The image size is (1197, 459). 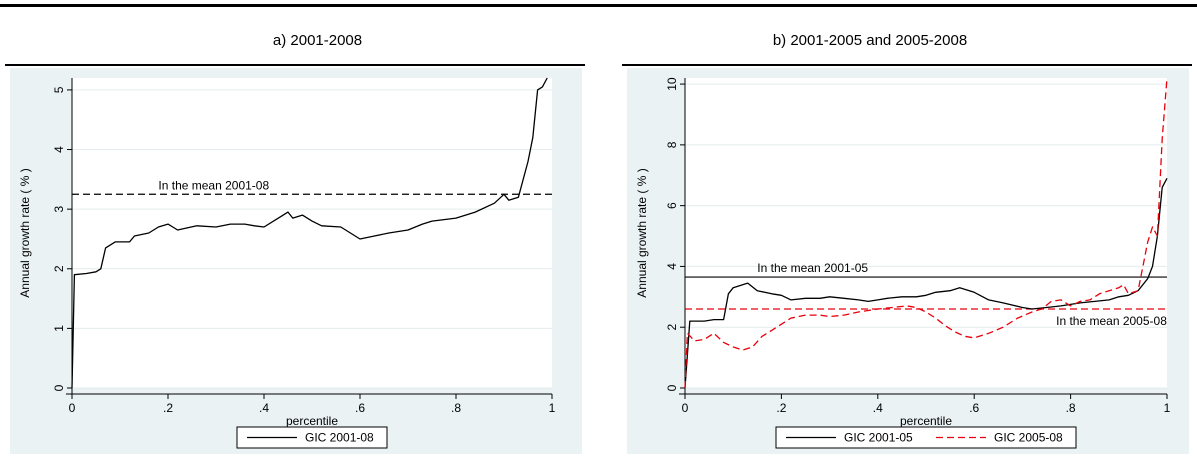 I want to click on chart-0-y-axis-title: Annual growth rate ( % ), so click(x=25, y=232).